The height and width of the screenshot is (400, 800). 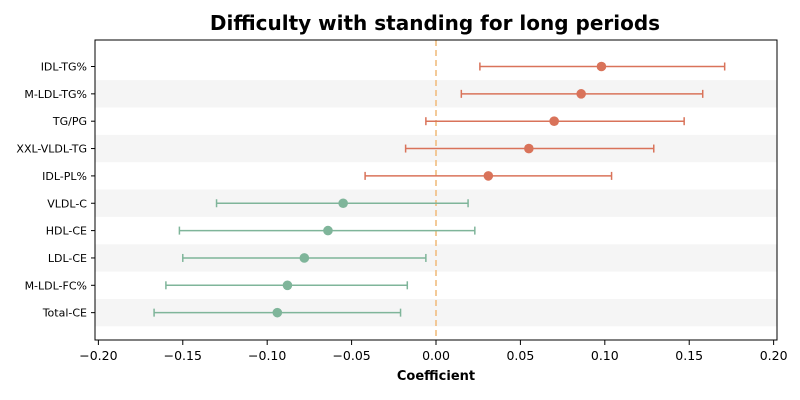 What do you see at coordinates (55, 94) in the screenshot?
I see `y-tick-label: M-LDL-TG%` at bounding box center [55, 94].